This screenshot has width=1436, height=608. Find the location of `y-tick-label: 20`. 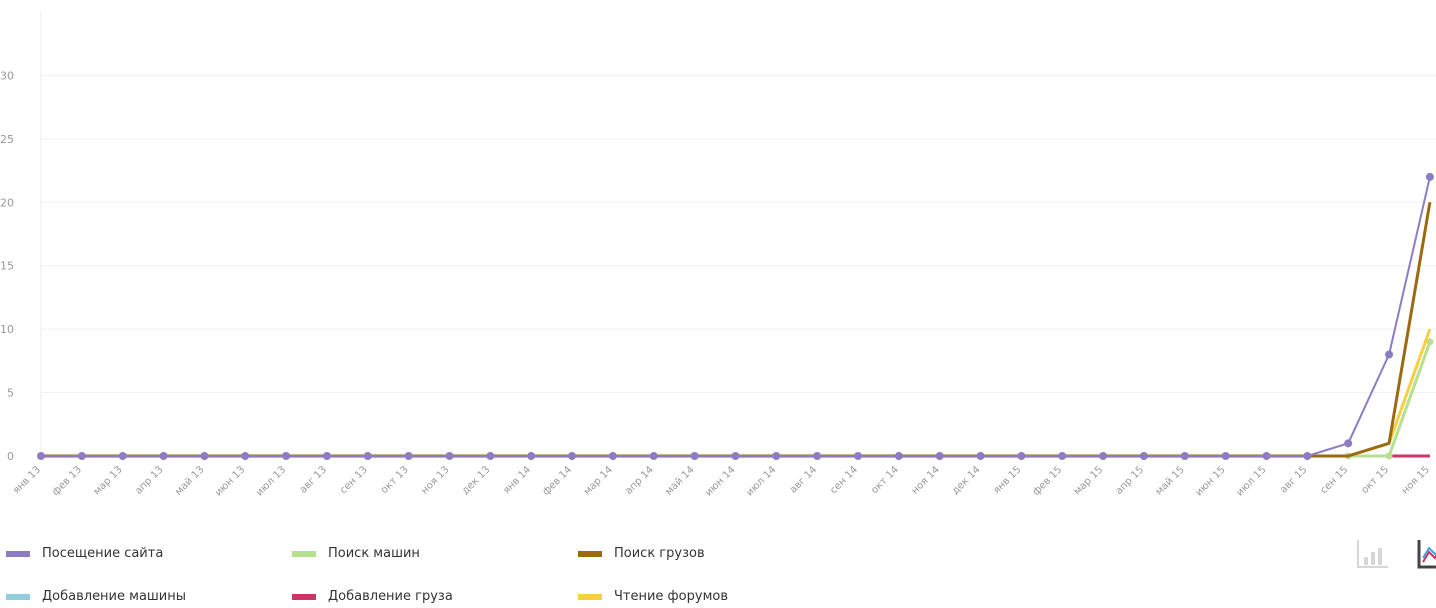

y-tick-label: 20 is located at coordinates (7, 202).